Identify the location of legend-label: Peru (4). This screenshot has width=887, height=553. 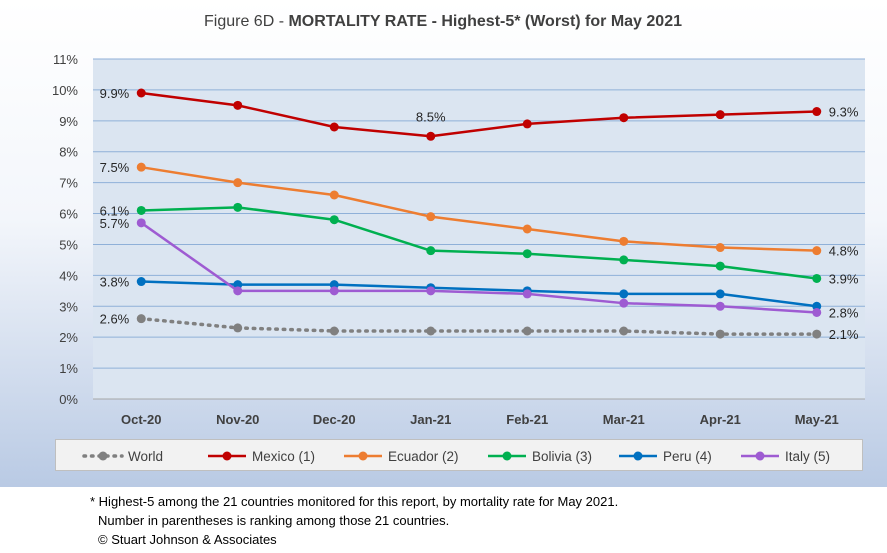
(687, 456).